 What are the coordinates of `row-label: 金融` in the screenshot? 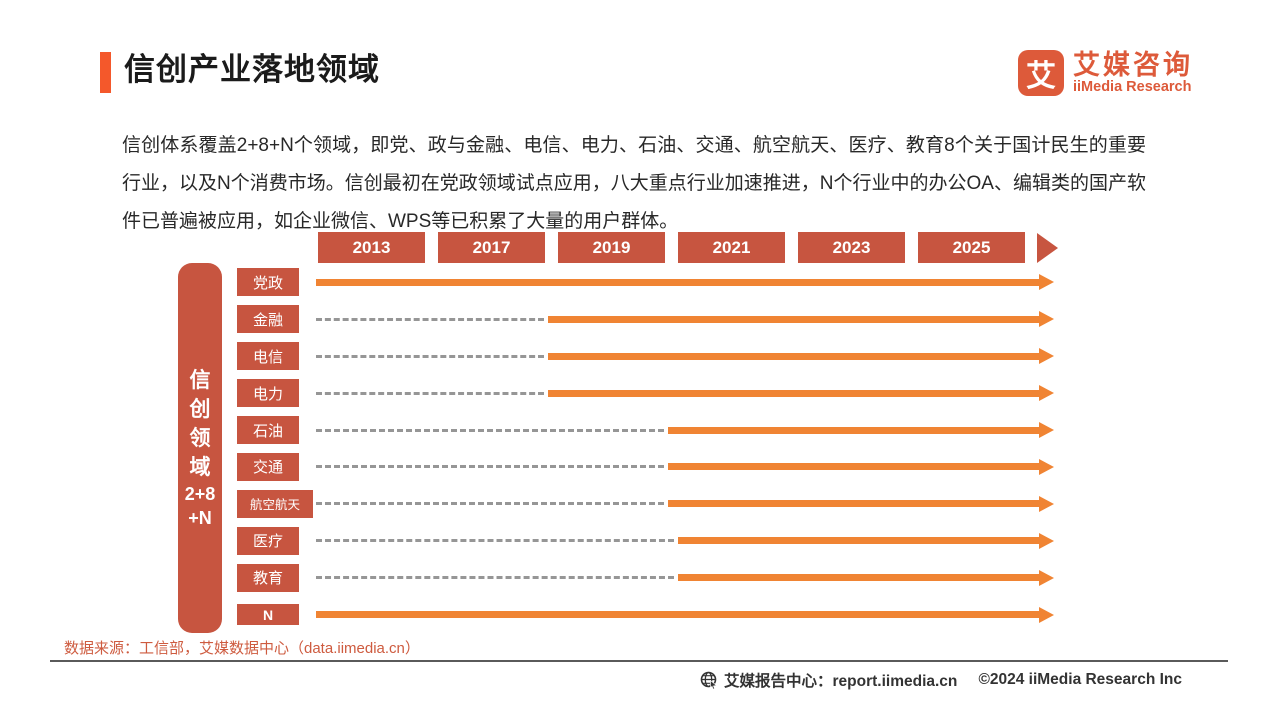 It's located at (268, 319).